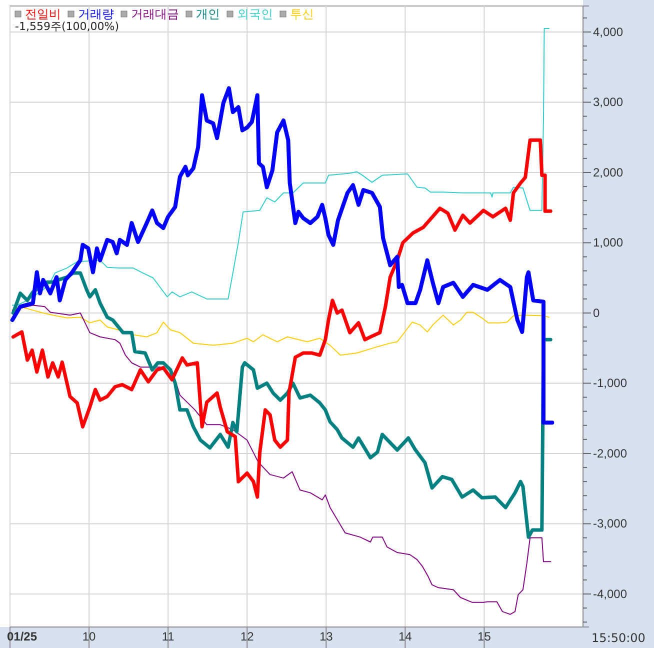  I want to click on y-tick-label: 4,000, so click(608, 31).